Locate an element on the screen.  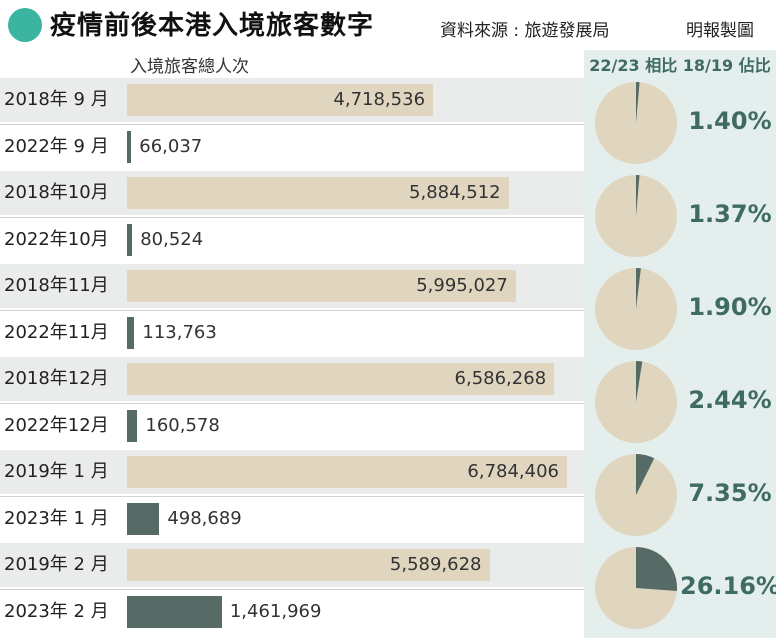
ratio-label: 7.35% is located at coordinates (730, 493).